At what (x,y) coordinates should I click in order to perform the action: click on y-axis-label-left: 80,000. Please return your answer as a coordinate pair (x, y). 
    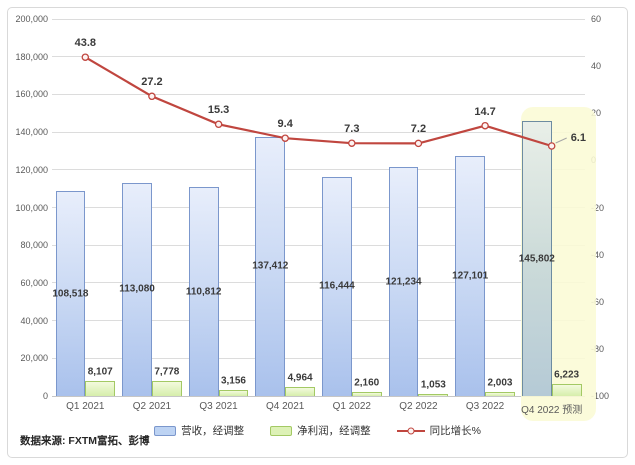
    Looking at the image, I should click on (34, 245).